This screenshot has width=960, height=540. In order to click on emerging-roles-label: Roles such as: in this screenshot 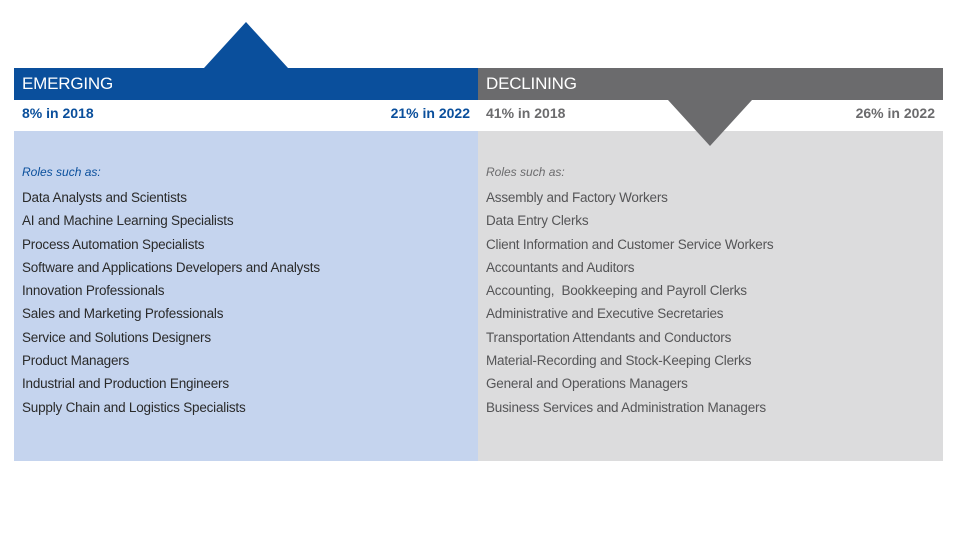, I will do `click(61, 172)`.